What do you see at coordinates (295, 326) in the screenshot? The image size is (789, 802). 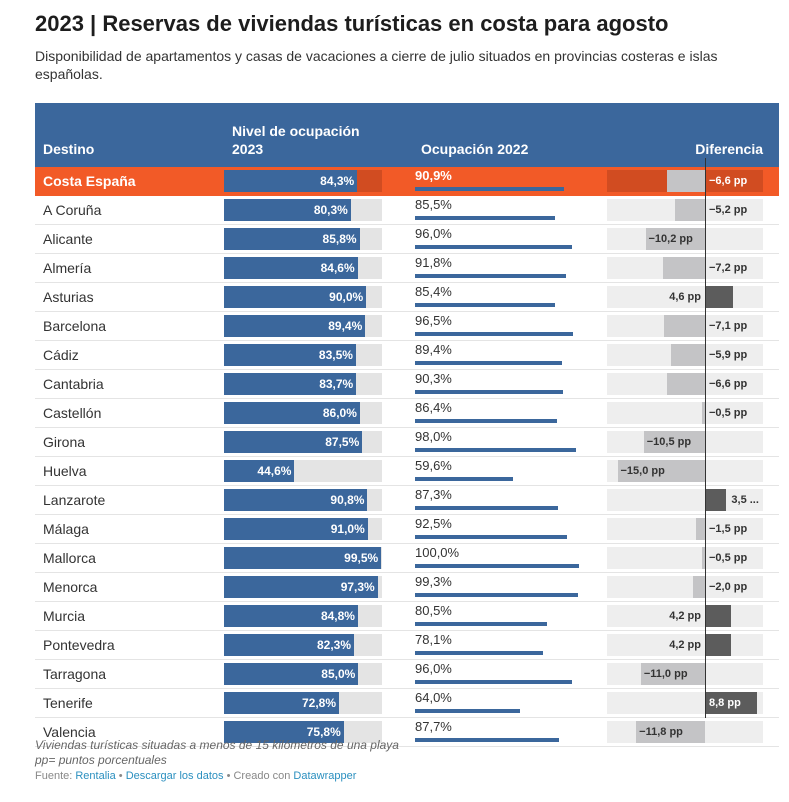 I see `bar-2023: 89,4%` at bounding box center [295, 326].